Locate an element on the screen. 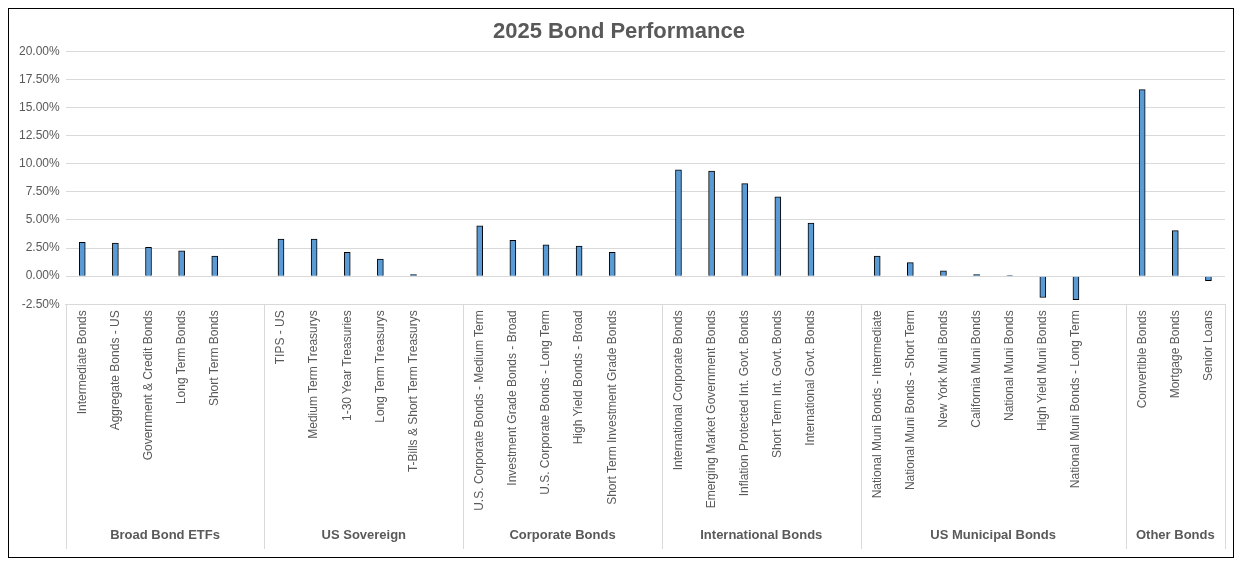 The width and height of the screenshot is (1242, 568). text: US Municipal Bonds is located at coordinates (993, 534).